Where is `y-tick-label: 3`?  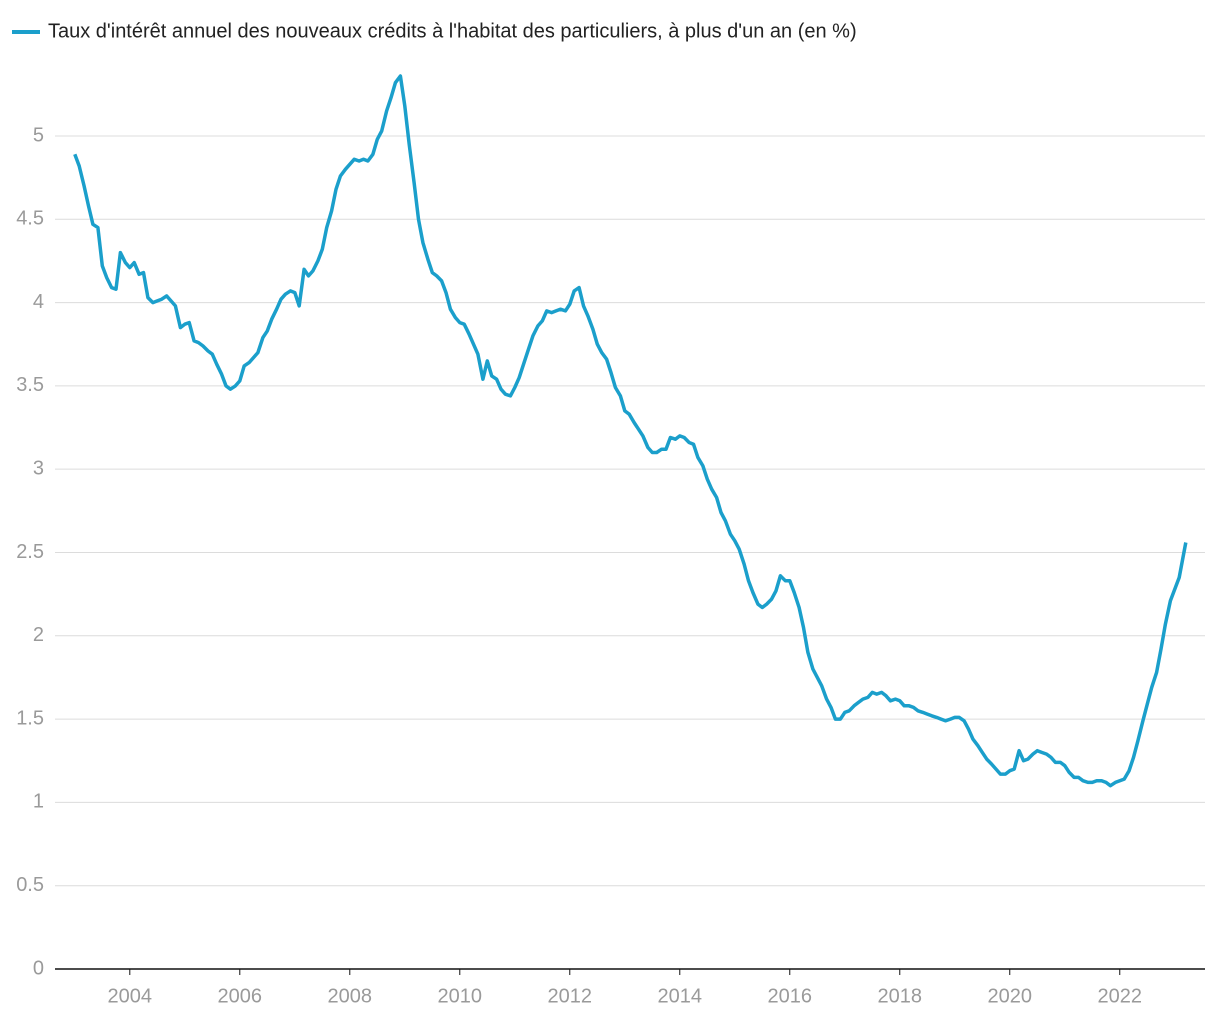
y-tick-label: 3 is located at coordinates (38, 468).